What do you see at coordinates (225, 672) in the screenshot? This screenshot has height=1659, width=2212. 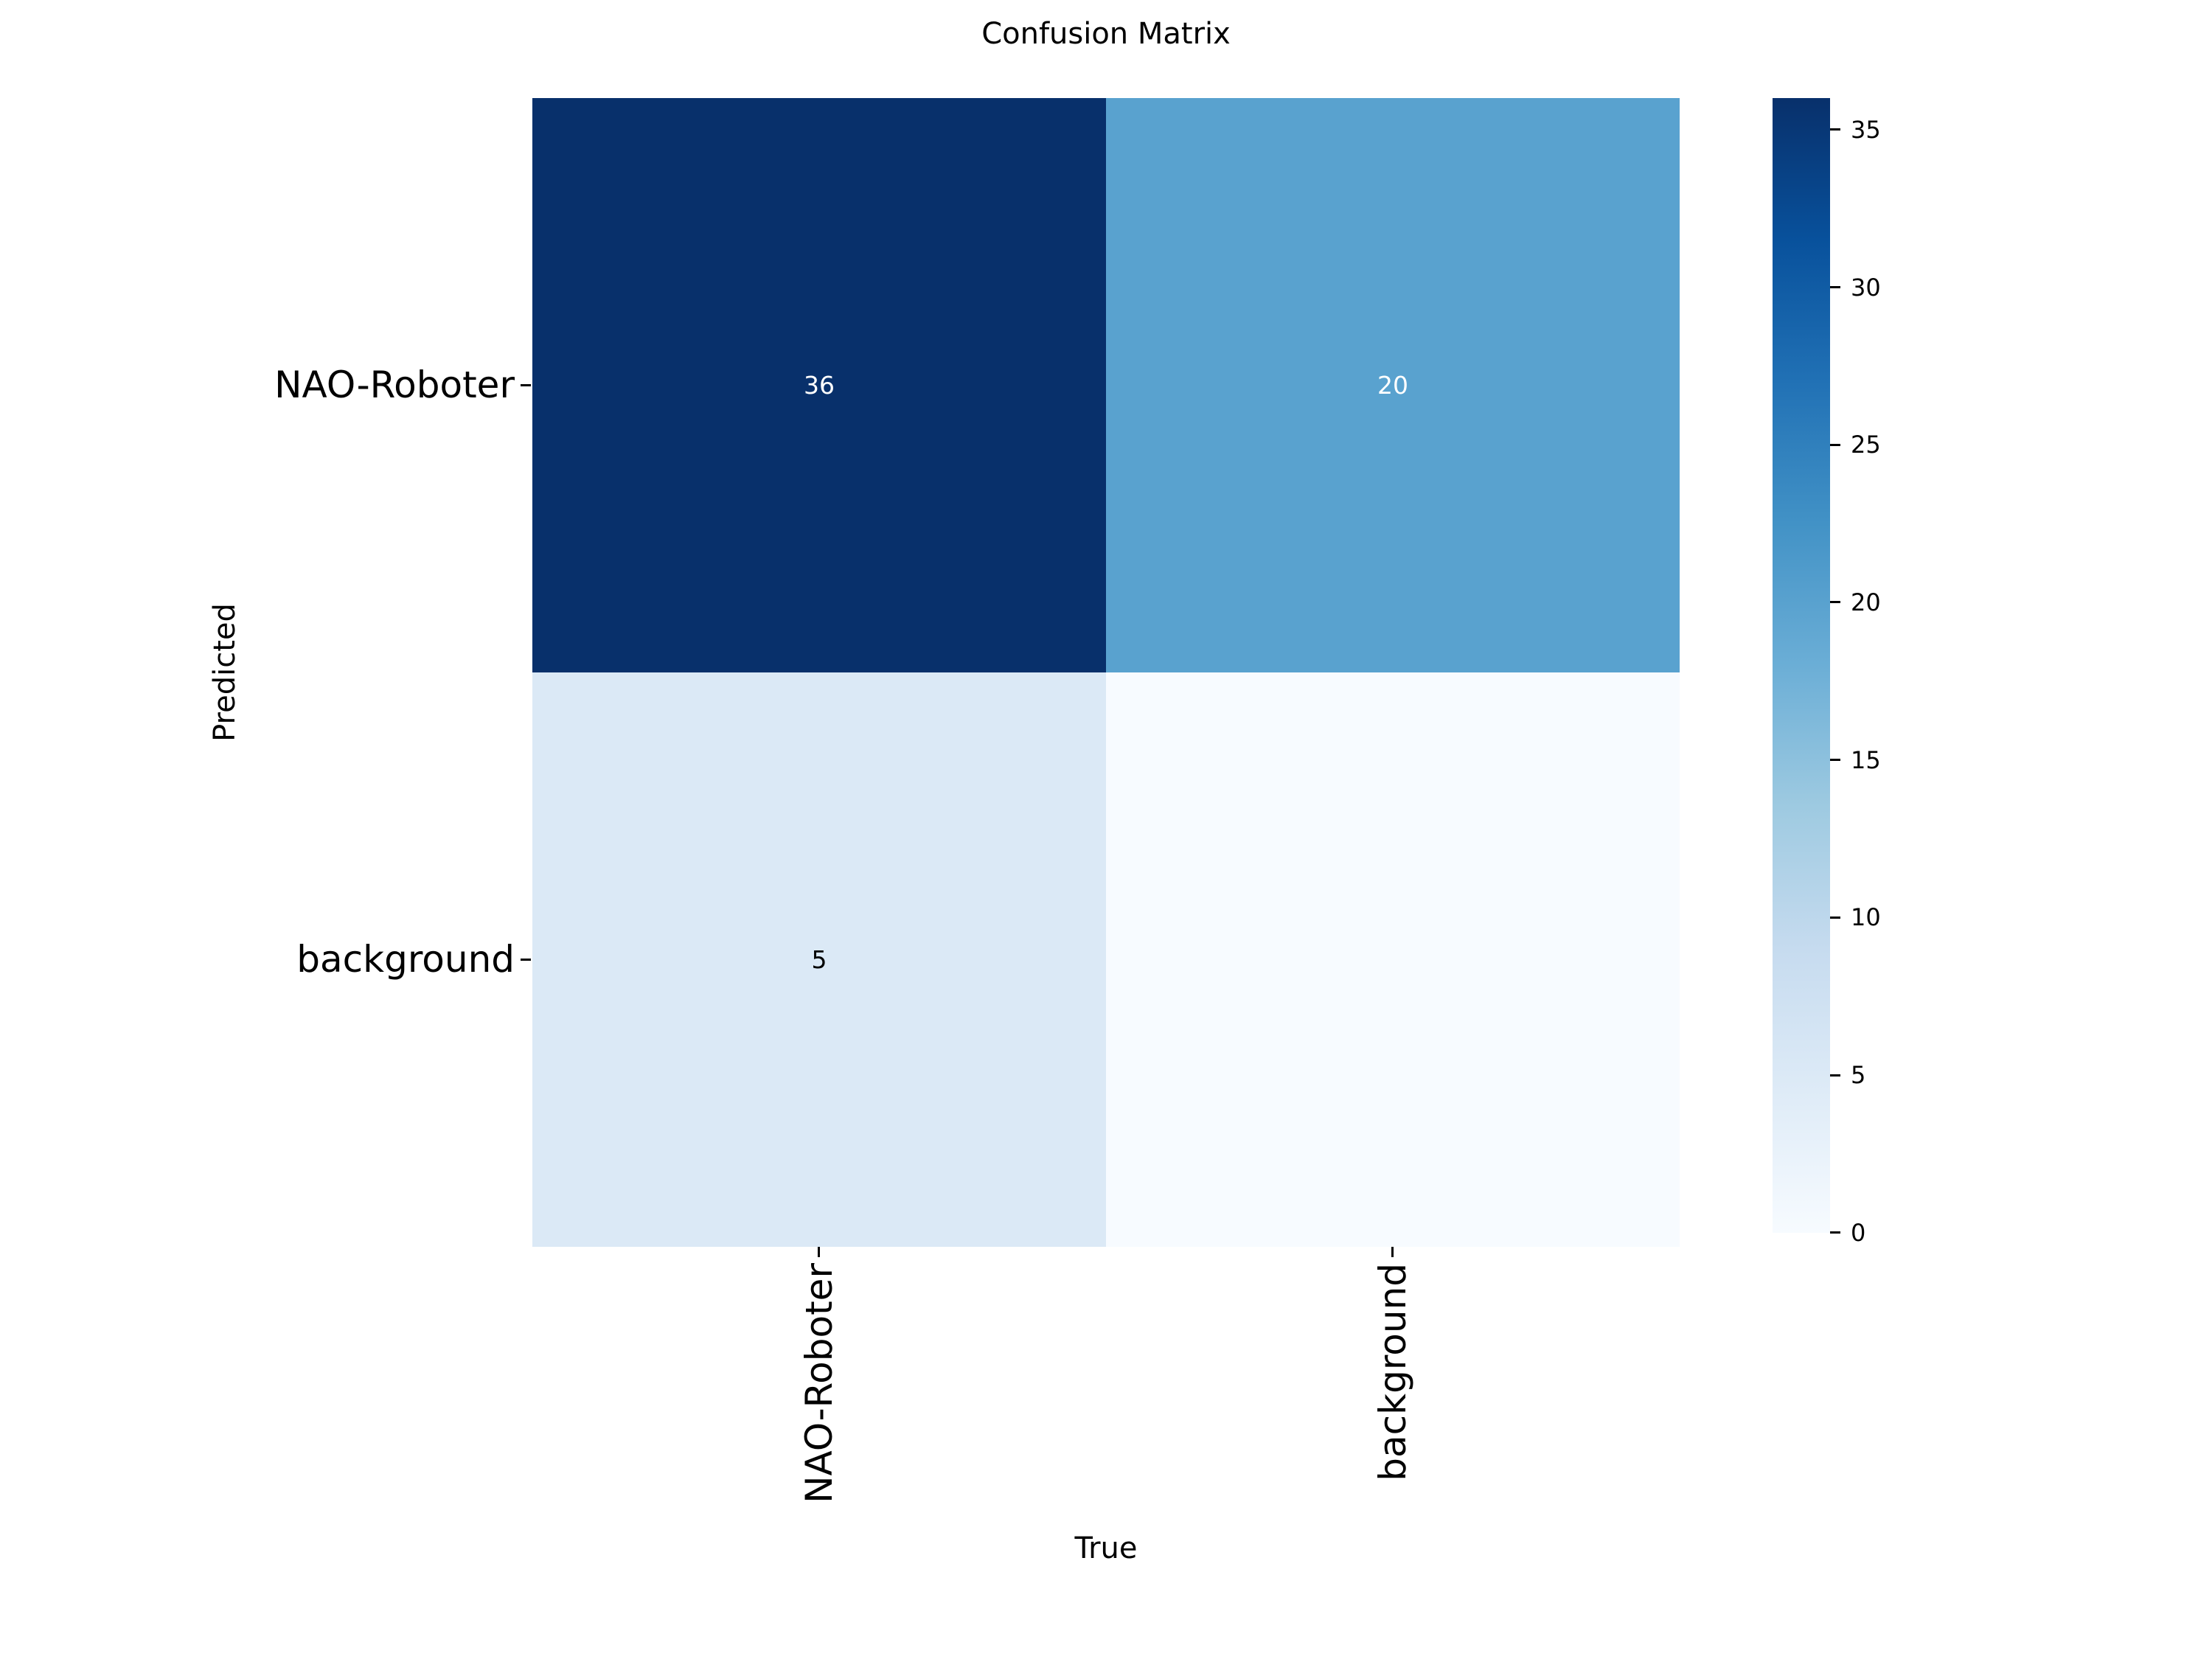 I see `y-axis-title: Predicted` at bounding box center [225, 672].